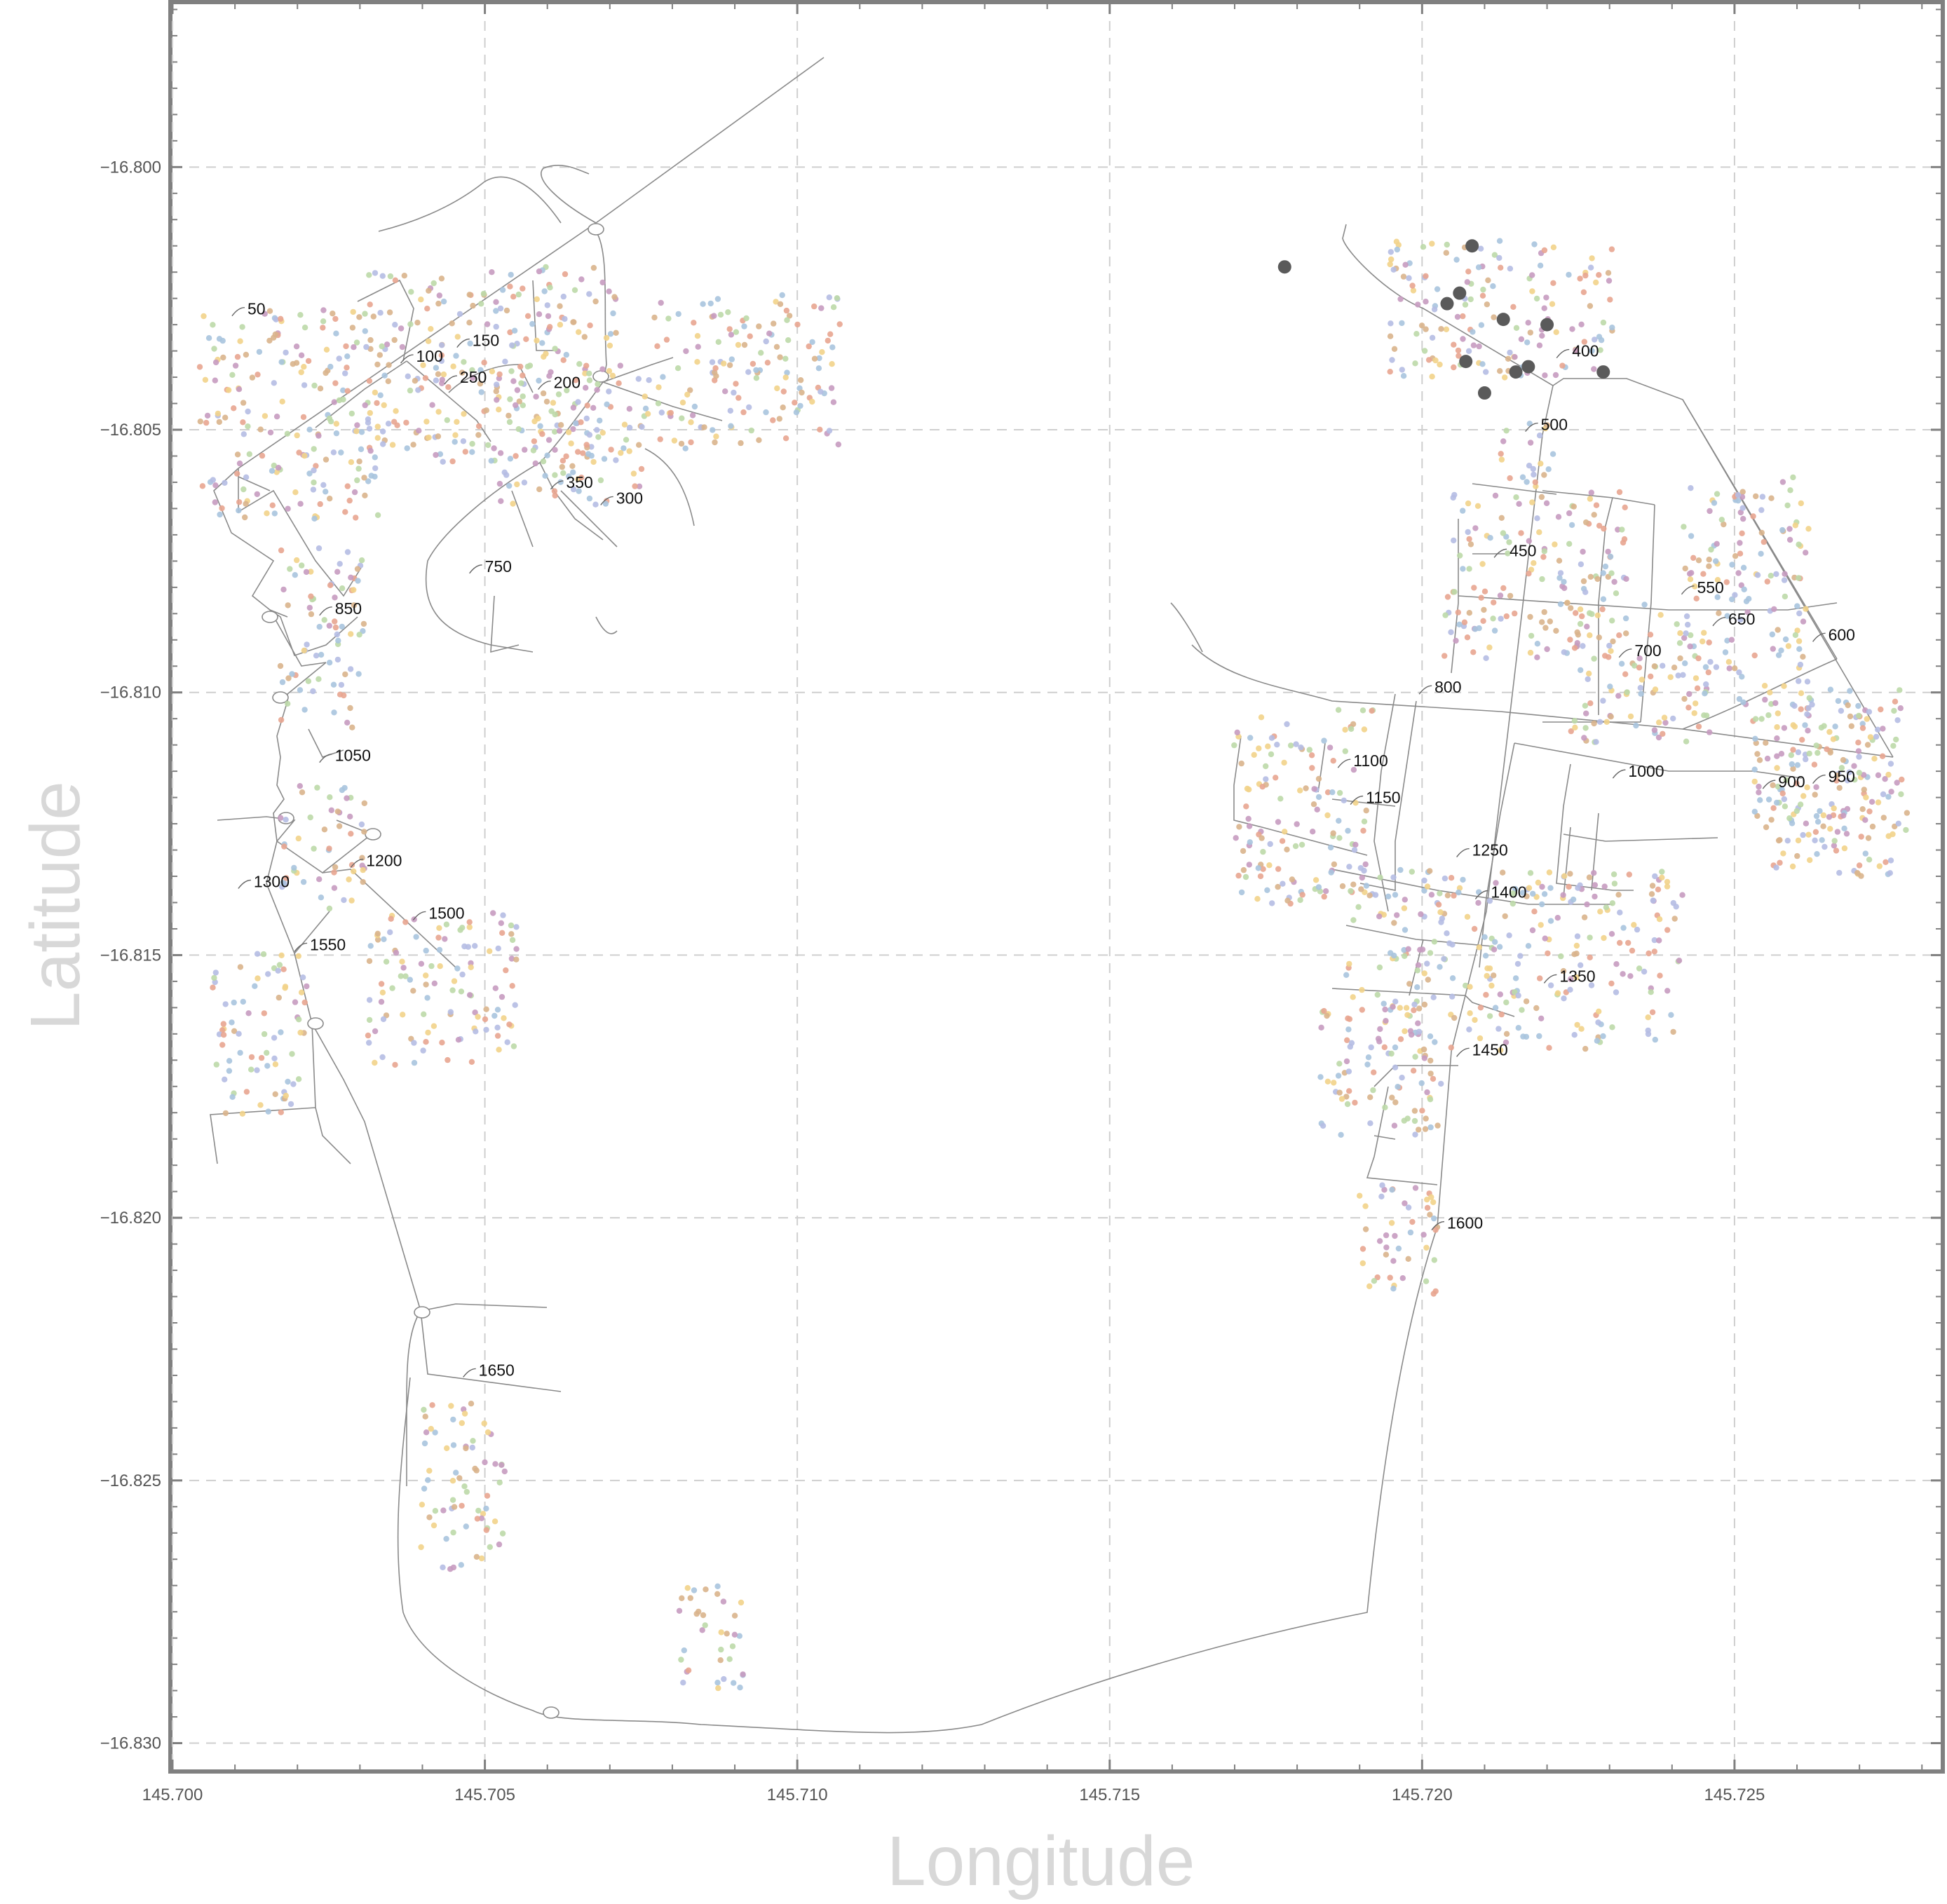 The image size is (1947, 1904). Describe the element at coordinates (280, 697) in the screenshot. I see `roundabout` at that location.